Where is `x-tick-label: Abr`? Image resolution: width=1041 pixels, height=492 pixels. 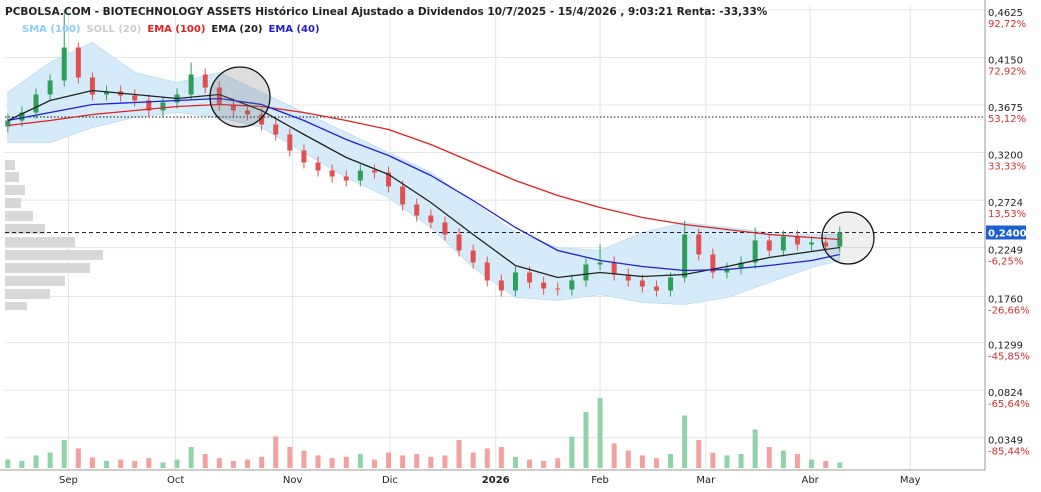 x-tick-label: Abr is located at coordinates (810, 480).